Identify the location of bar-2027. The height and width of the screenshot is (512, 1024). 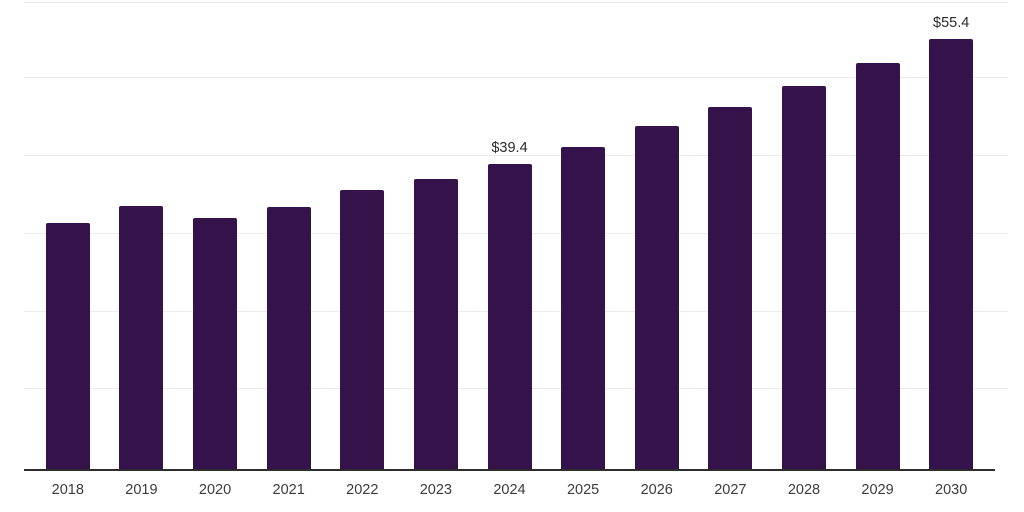
(730, 288).